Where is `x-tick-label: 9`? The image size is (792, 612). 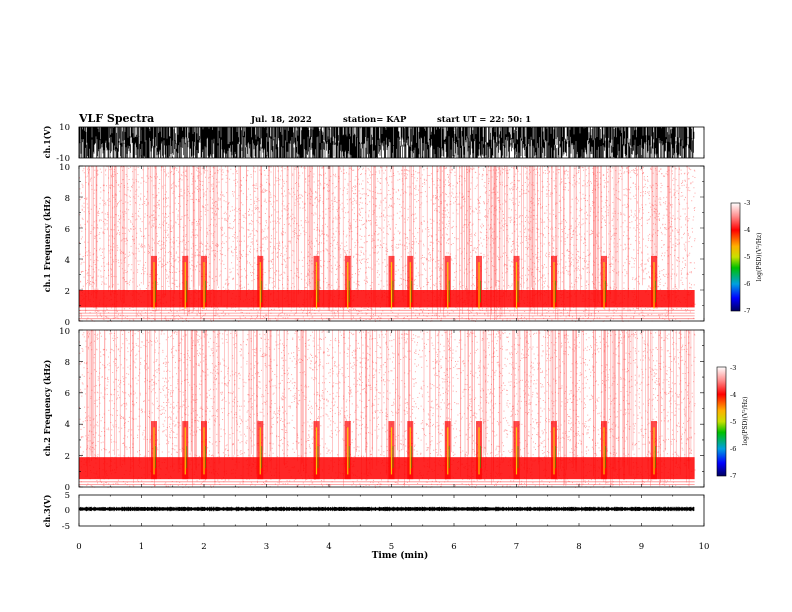 x-tick-label: 9 is located at coordinates (641, 547).